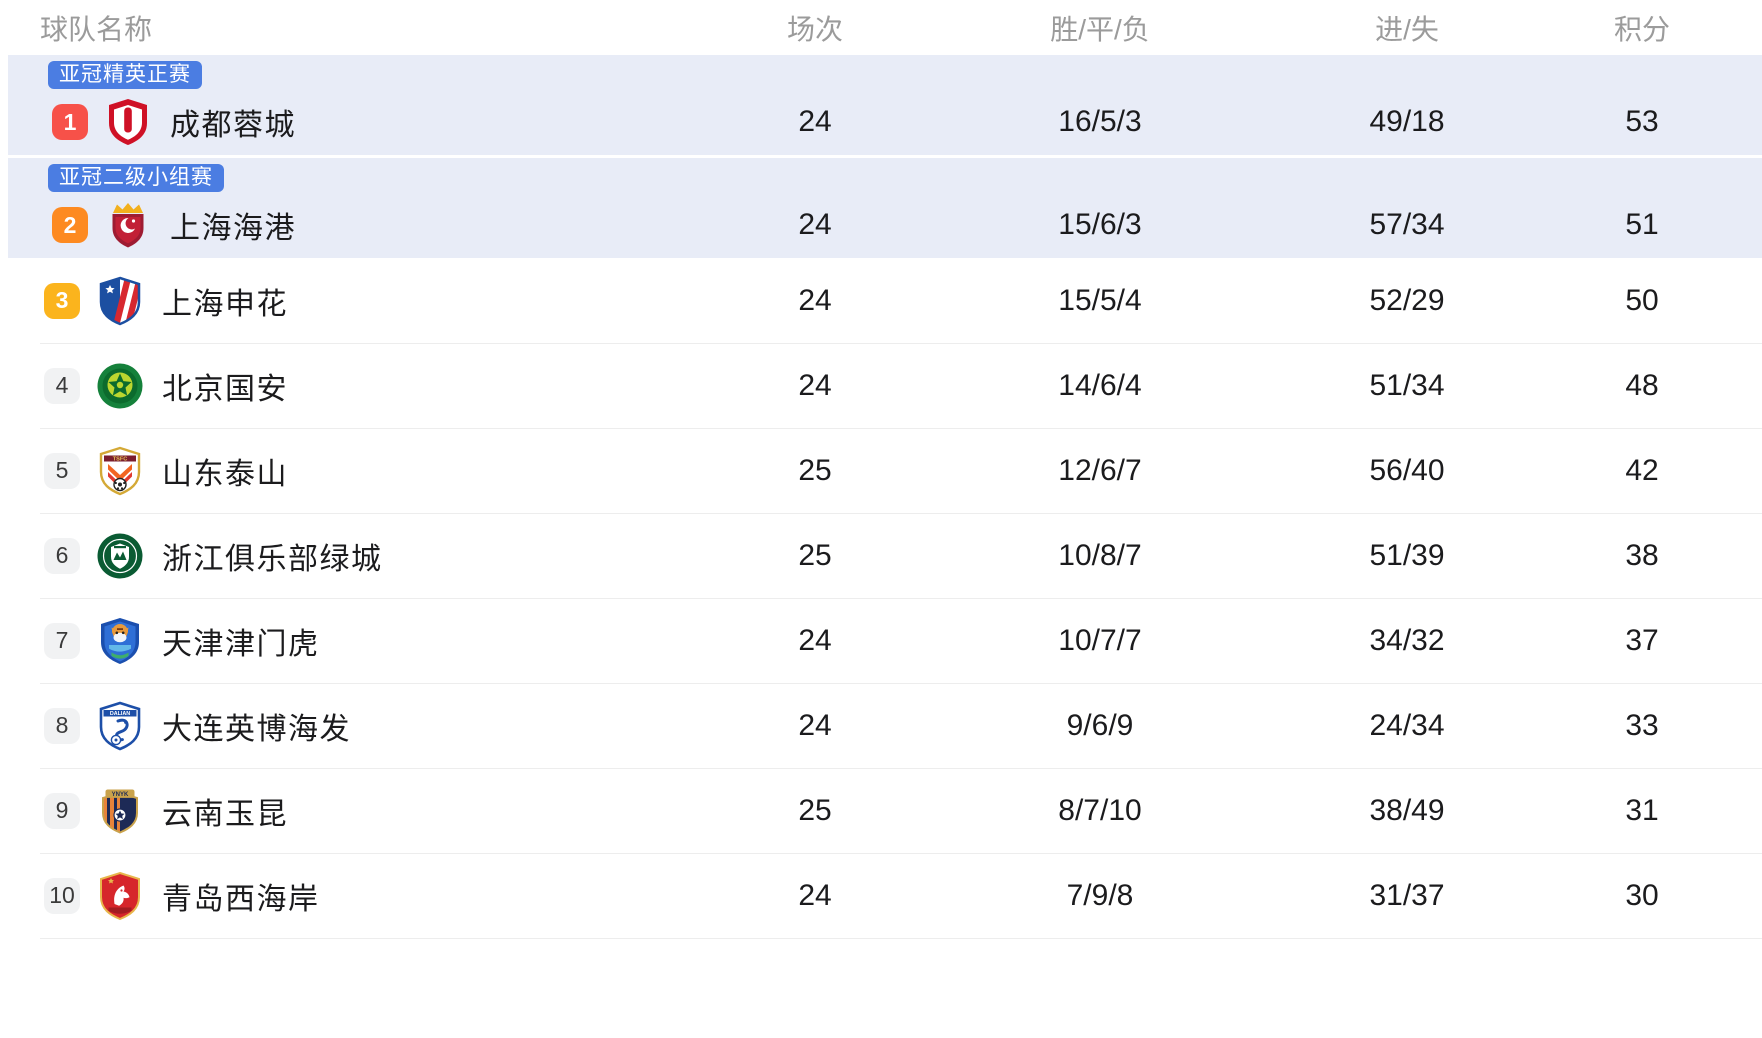 This screenshot has height=1038, width=1762. Describe the element at coordinates (120, 811) in the screenshot. I see `team-crest-icon: YNYK` at that location.